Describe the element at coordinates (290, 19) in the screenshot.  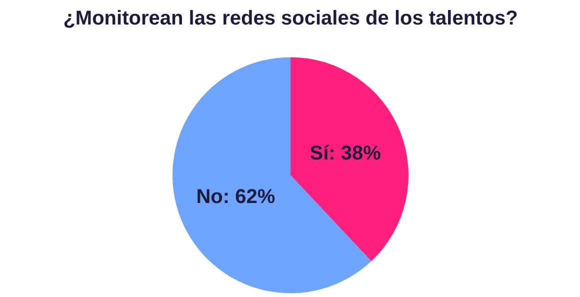
I see `chart-title: ¿Monitorean las redes sociales de los talentos?` at that location.